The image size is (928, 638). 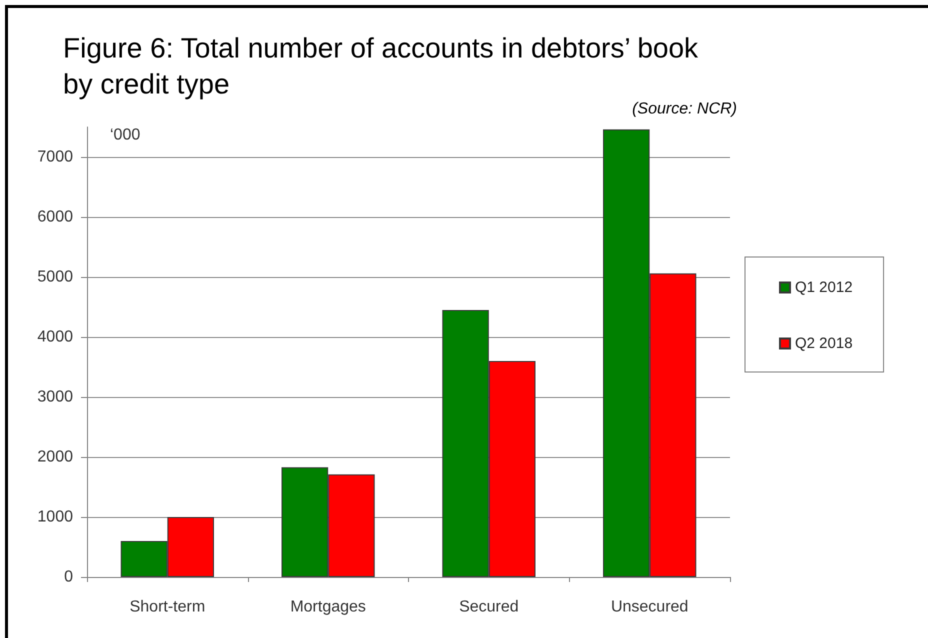 I want to click on x-tick-label: Short-term, so click(x=168, y=607).